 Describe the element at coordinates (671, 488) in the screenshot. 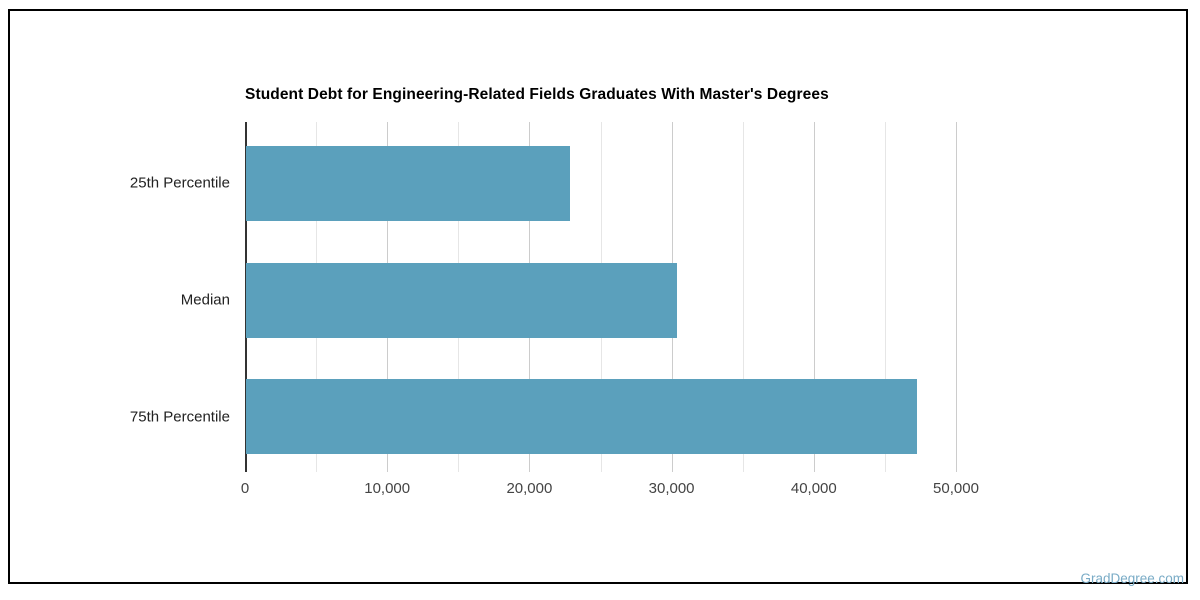

I see `x-axis-tick-label: 30,000` at that location.